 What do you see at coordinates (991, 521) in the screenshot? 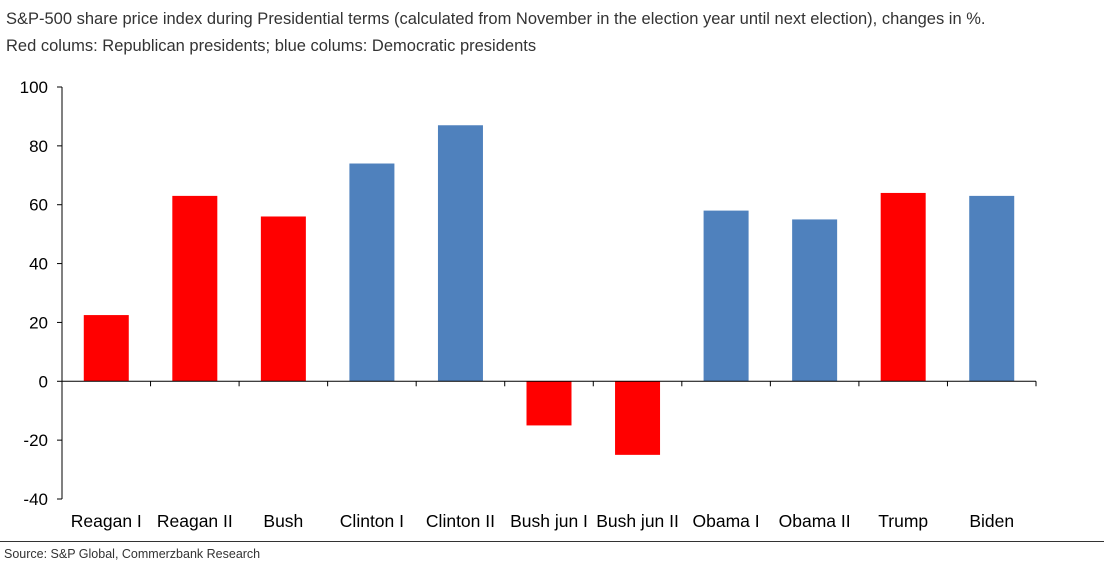
I see `x-tick-label: Biden` at bounding box center [991, 521].